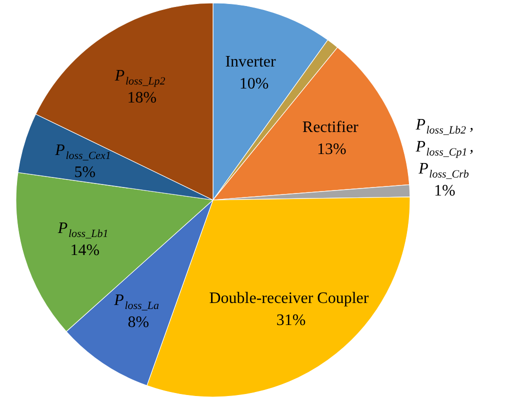 The image size is (529, 400). Describe the element at coordinates (85, 251) in the screenshot. I see `data-label: 14%` at that location.